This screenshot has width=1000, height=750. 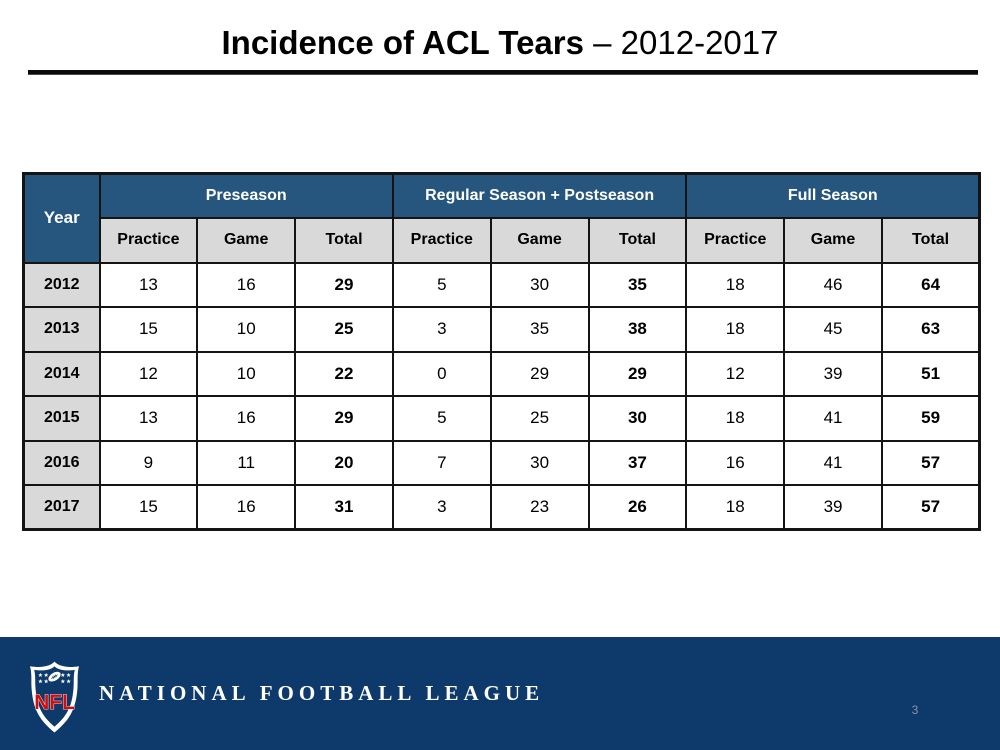 What do you see at coordinates (637, 329) in the screenshot?
I see `cell-total: 38` at bounding box center [637, 329].